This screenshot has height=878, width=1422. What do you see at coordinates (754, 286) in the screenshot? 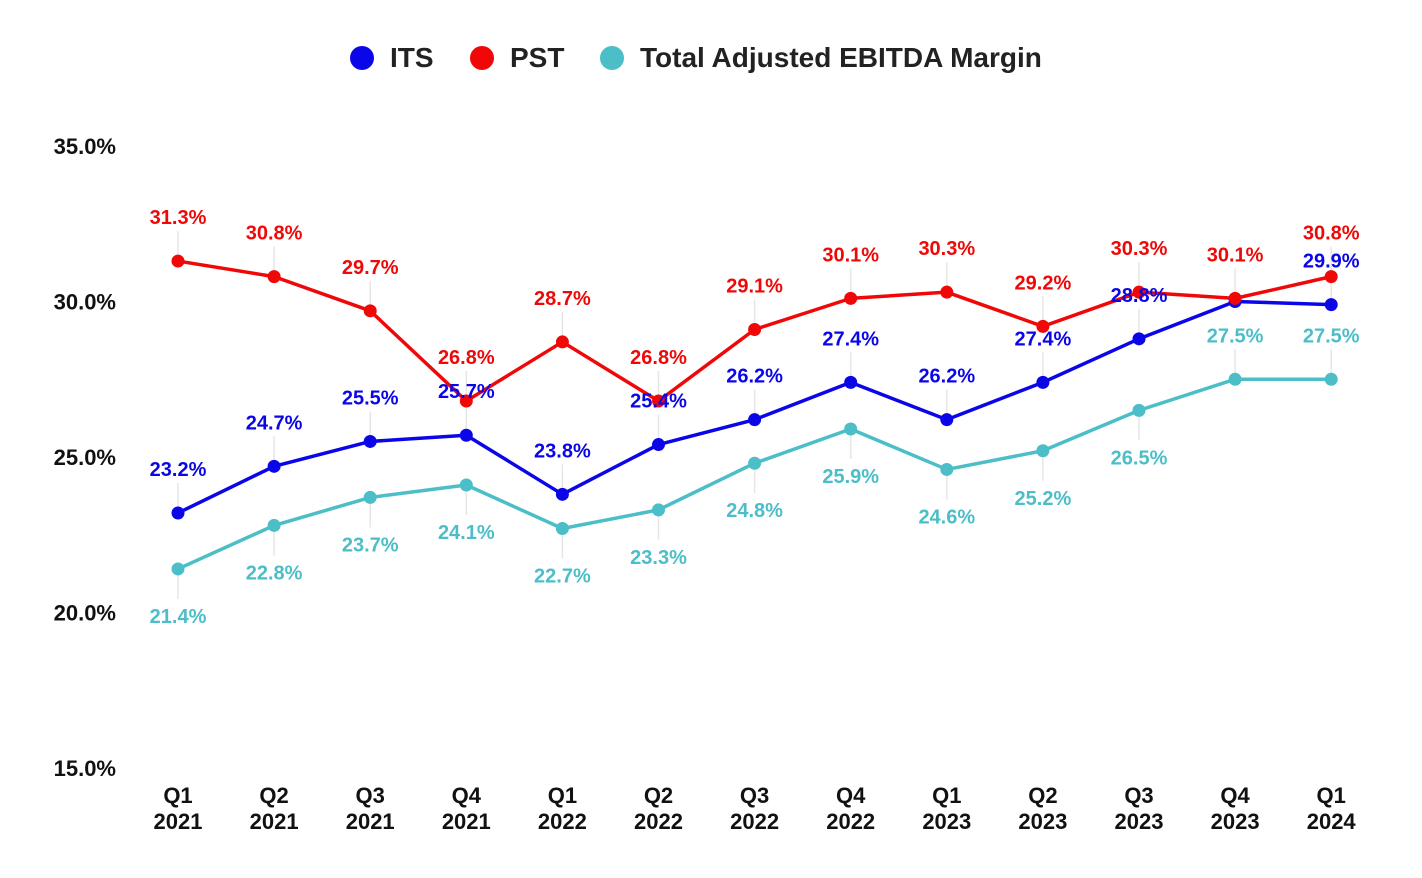
I see `data-label: 29.1%` at bounding box center [754, 286].